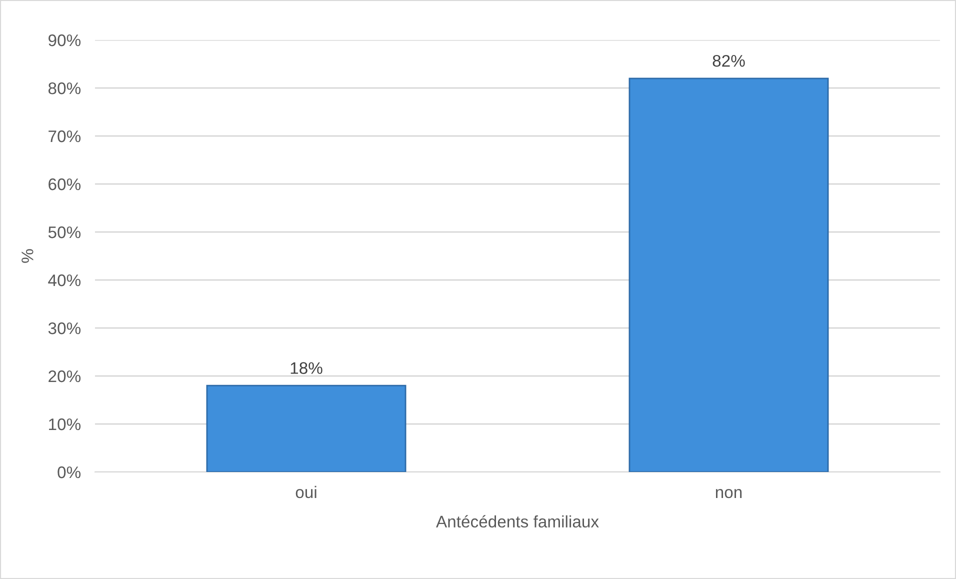  What do you see at coordinates (306, 368) in the screenshot?
I see `data-label: 18%` at bounding box center [306, 368].